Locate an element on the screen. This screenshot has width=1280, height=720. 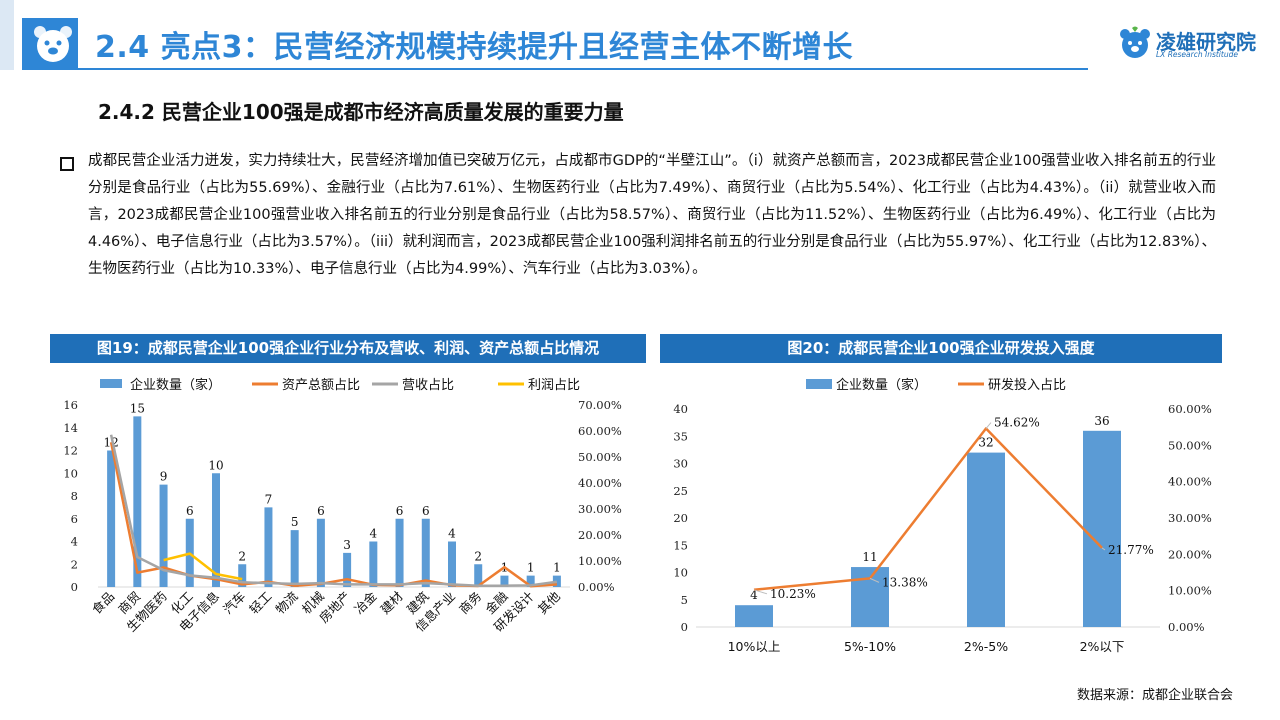
bar-data-label: 1 is located at coordinates (531, 568).